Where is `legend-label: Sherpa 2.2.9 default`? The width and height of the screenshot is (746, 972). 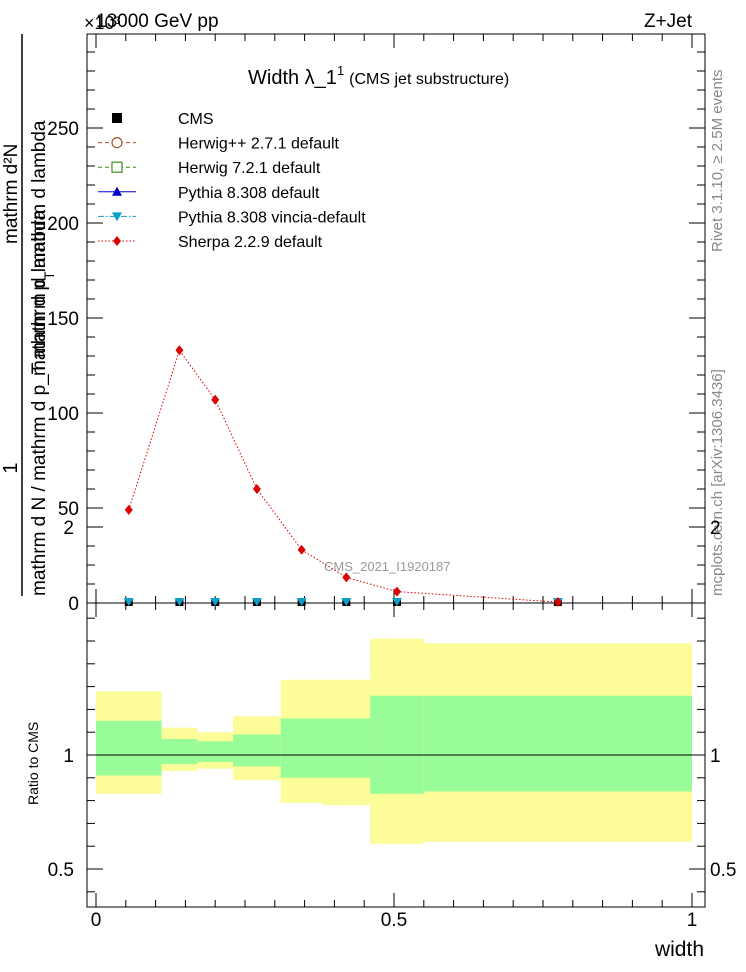 legend-label: Sherpa 2.2.9 default is located at coordinates (250, 242).